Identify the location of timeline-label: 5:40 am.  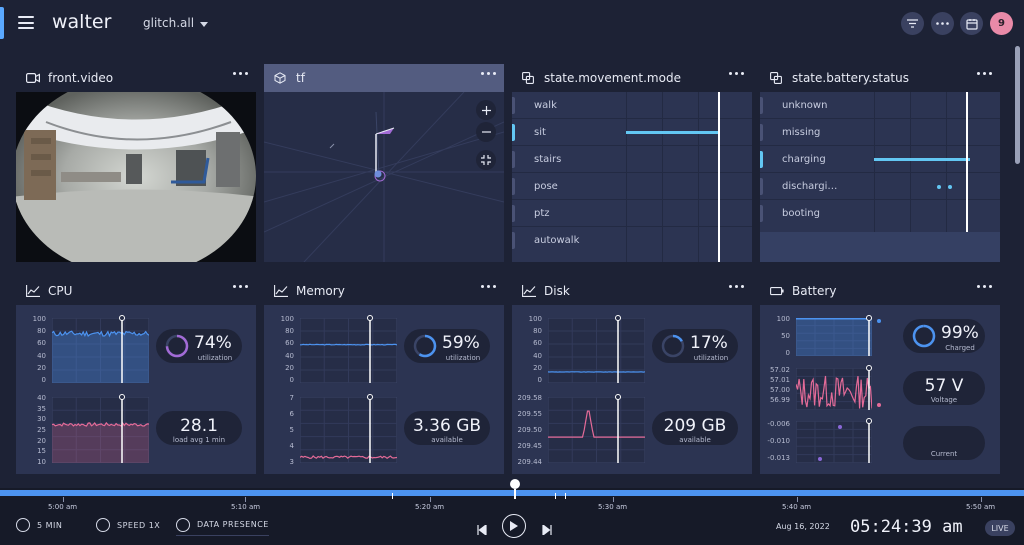
(797, 507).